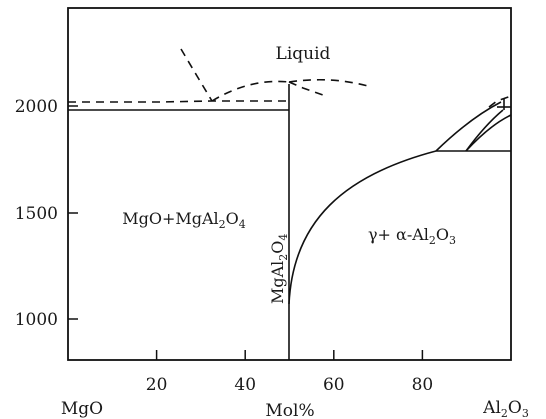  Describe the element at coordinates (505, 408) in the screenshot. I see `right-component-label: Al2O3` at that location.